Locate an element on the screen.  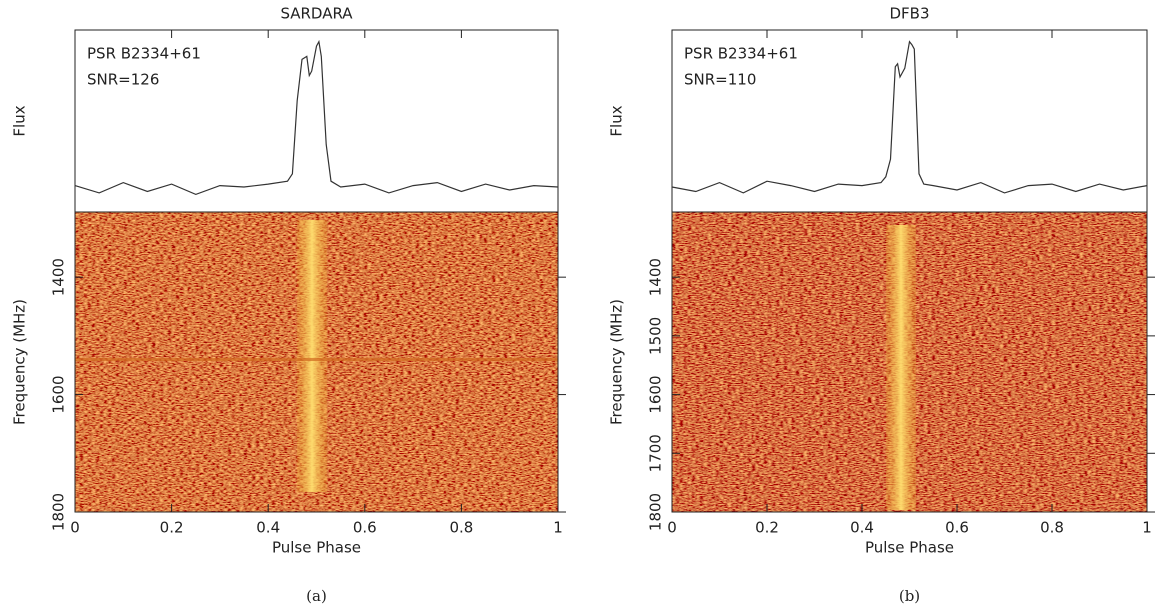
caption: (b) is located at coordinates (909, 596).